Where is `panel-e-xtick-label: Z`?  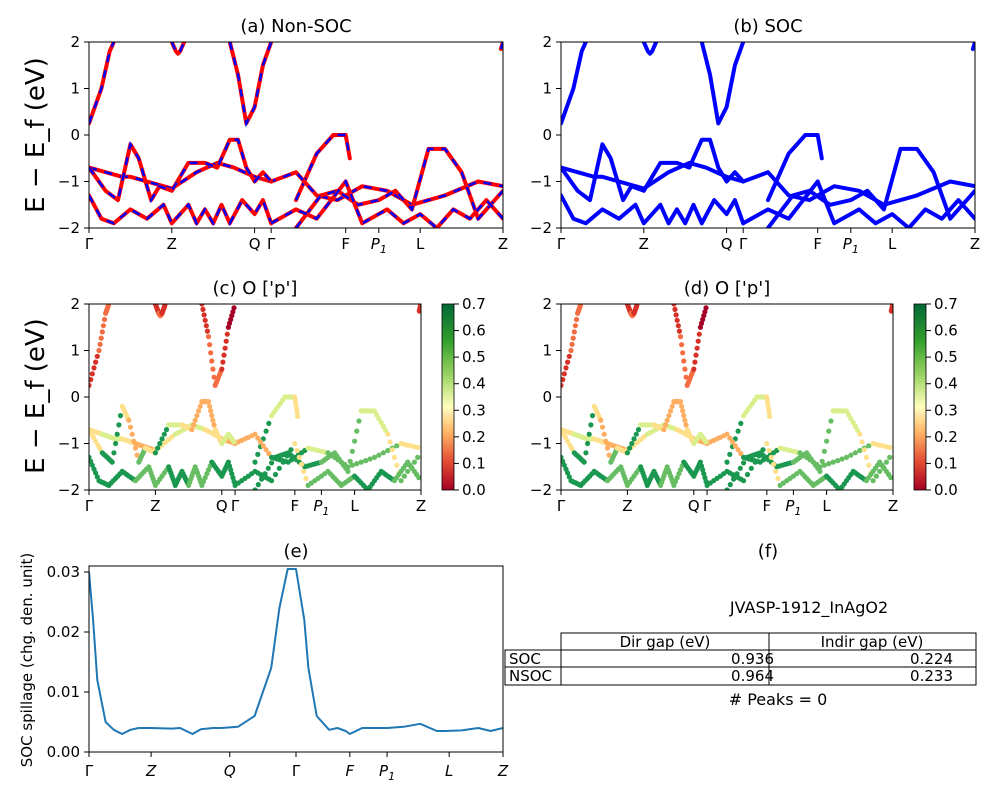
panel-e-xtick-label: Z is located at coordinates (503, 771).